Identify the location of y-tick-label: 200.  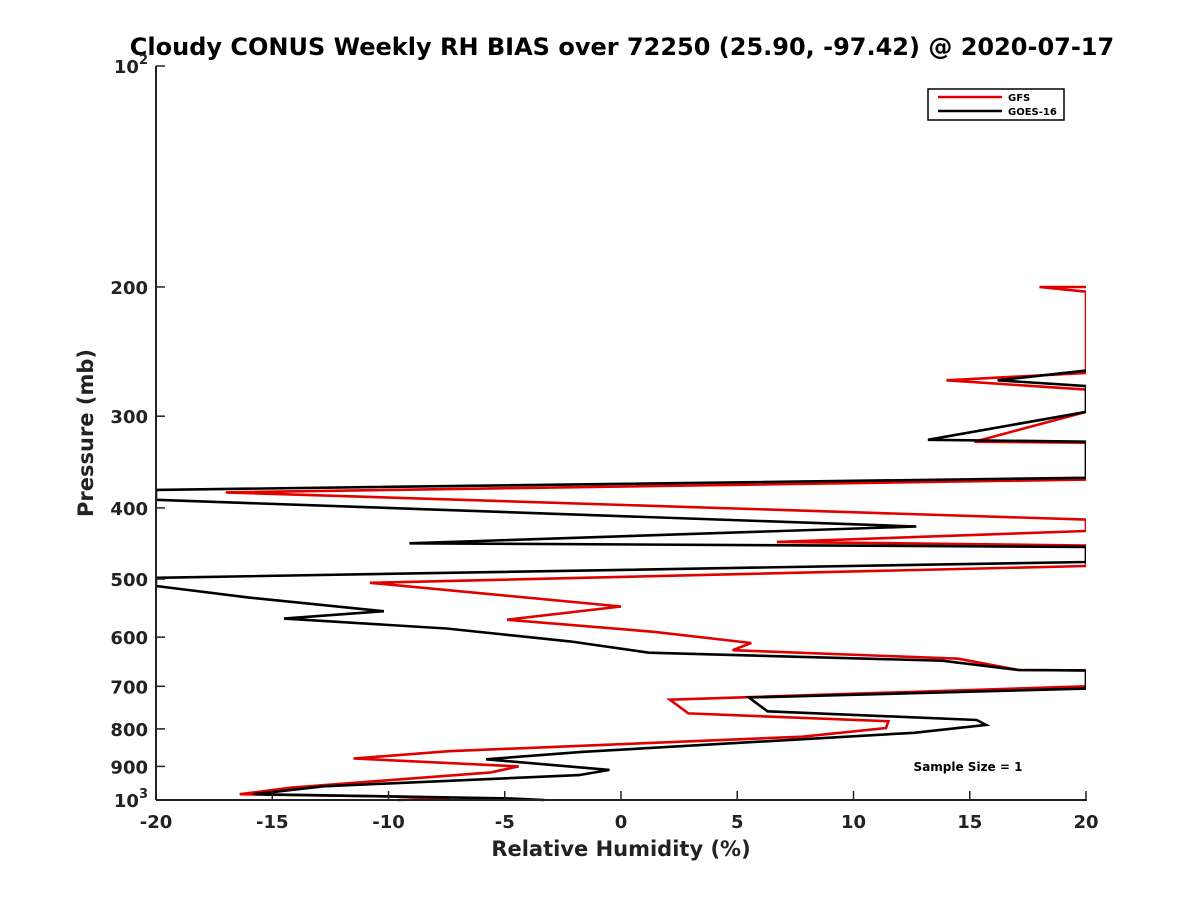
(129, 288).